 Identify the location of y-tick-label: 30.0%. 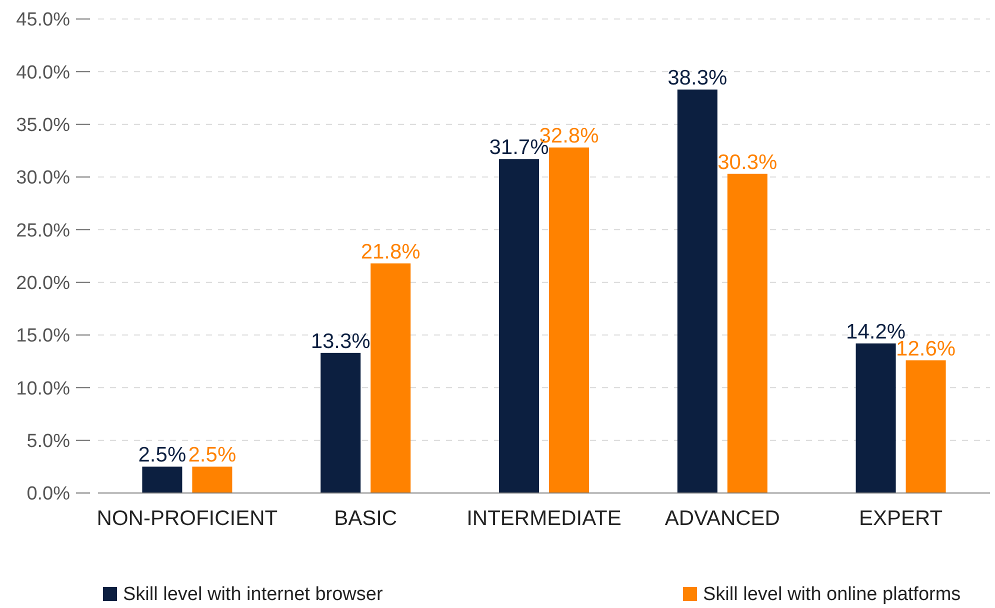
(43, 178).